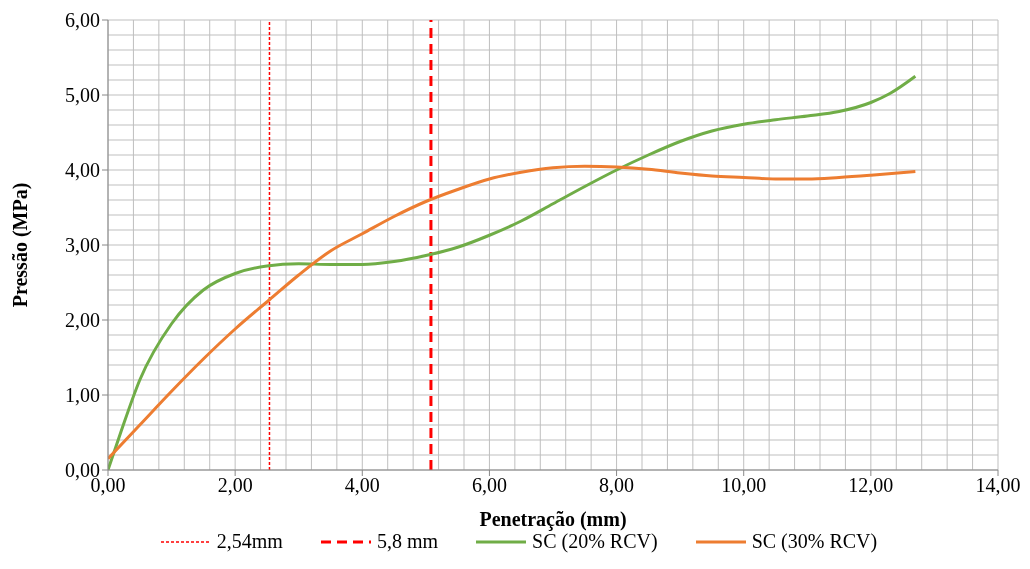 The image size is (1030, 569). Describe the element at coordinates (362, 485) in the screenshot. I see `x-tick-label: 4,00` at that location.